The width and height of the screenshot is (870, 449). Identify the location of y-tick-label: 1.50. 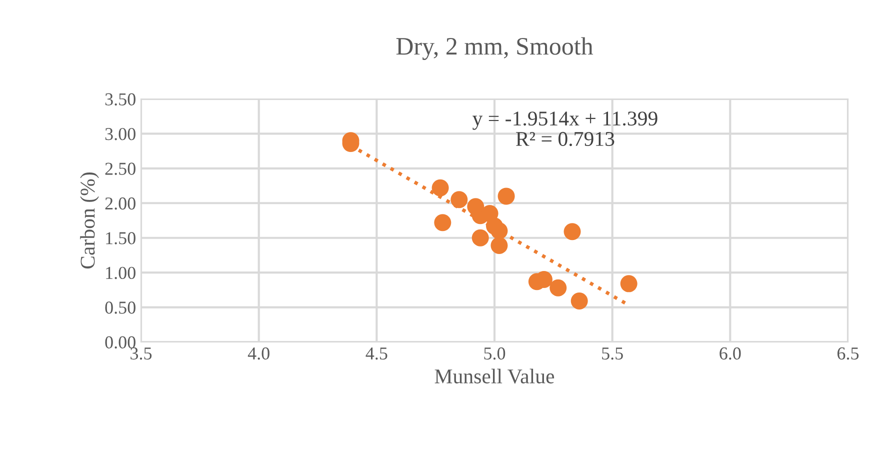
(121, 238).